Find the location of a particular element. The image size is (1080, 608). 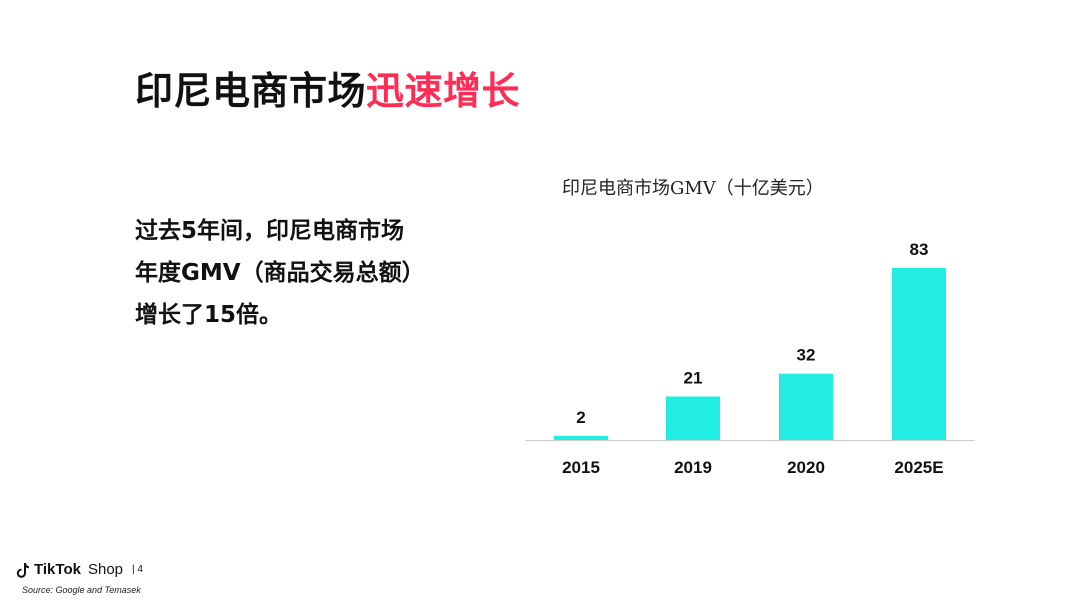

data-label-2019: 21 is located at coordinates (693, 377).